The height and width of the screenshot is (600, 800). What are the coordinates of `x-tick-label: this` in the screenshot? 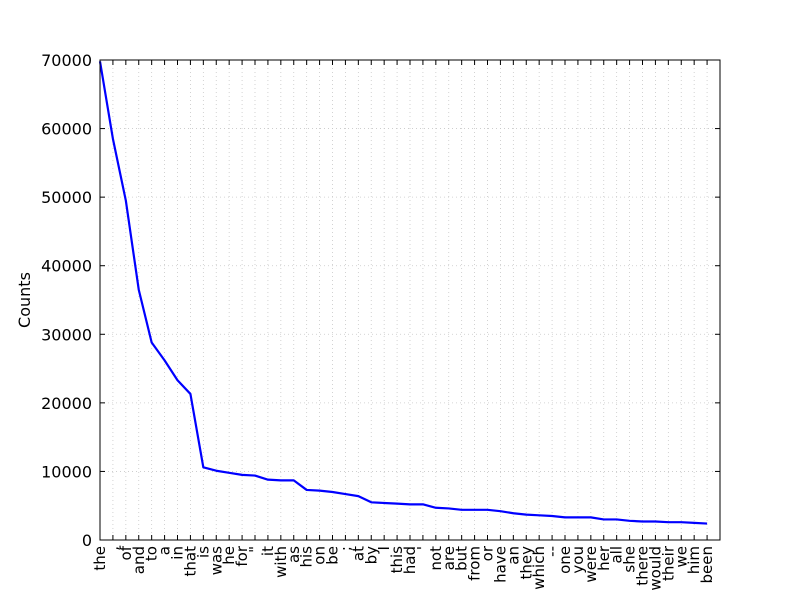 It's located at (397, 560).